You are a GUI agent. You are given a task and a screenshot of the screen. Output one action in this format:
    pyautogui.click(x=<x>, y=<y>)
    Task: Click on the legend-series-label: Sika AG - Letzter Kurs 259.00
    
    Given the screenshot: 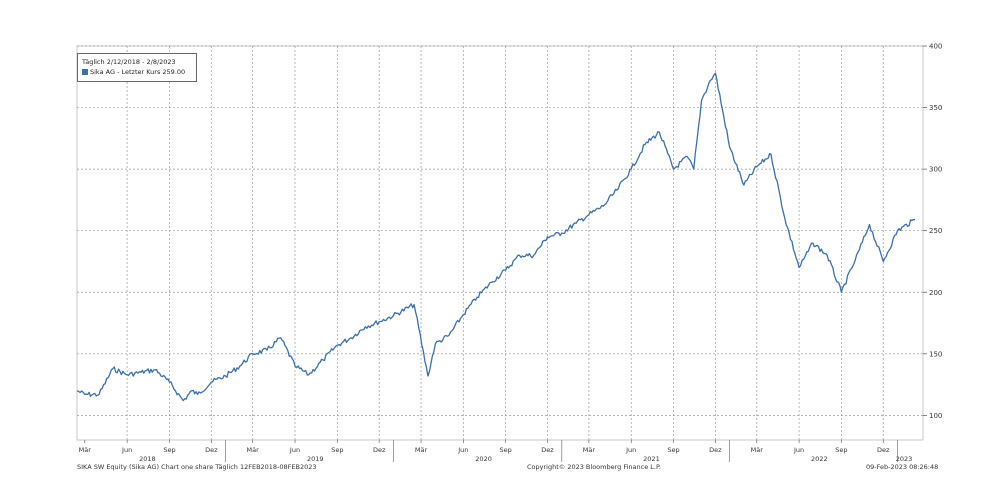 What is the action you would take?
    pyautogui.click(x=138, y=72)
    